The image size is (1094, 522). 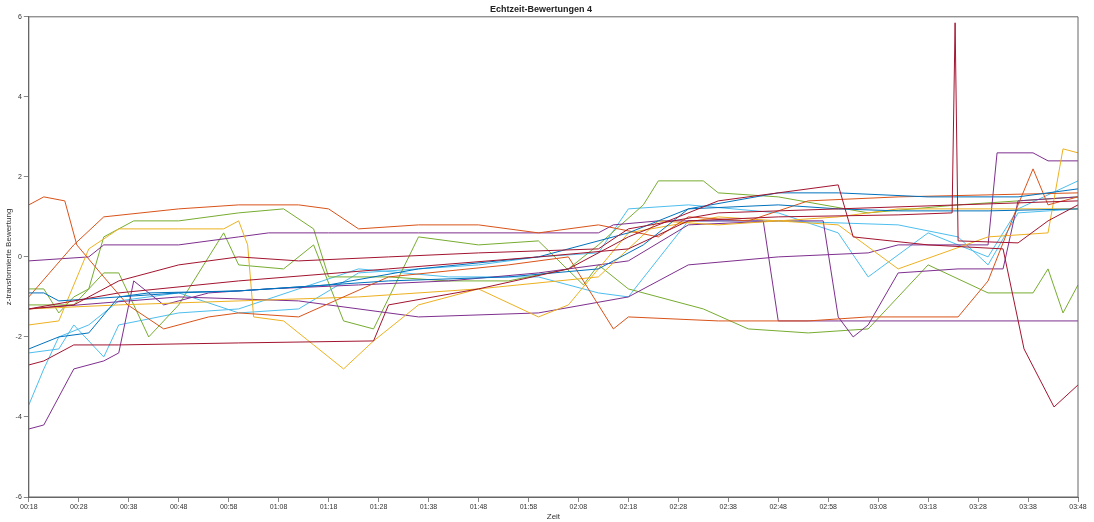 I want to click on y-axis-title: z-transformierte Bewertung, so click(x=8, y=257).